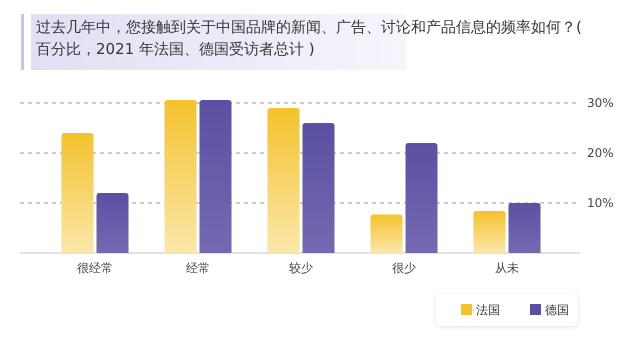 This screenshot has height=343, width=631. I want to click on y-tick-label: 30%, so click(600, 103).